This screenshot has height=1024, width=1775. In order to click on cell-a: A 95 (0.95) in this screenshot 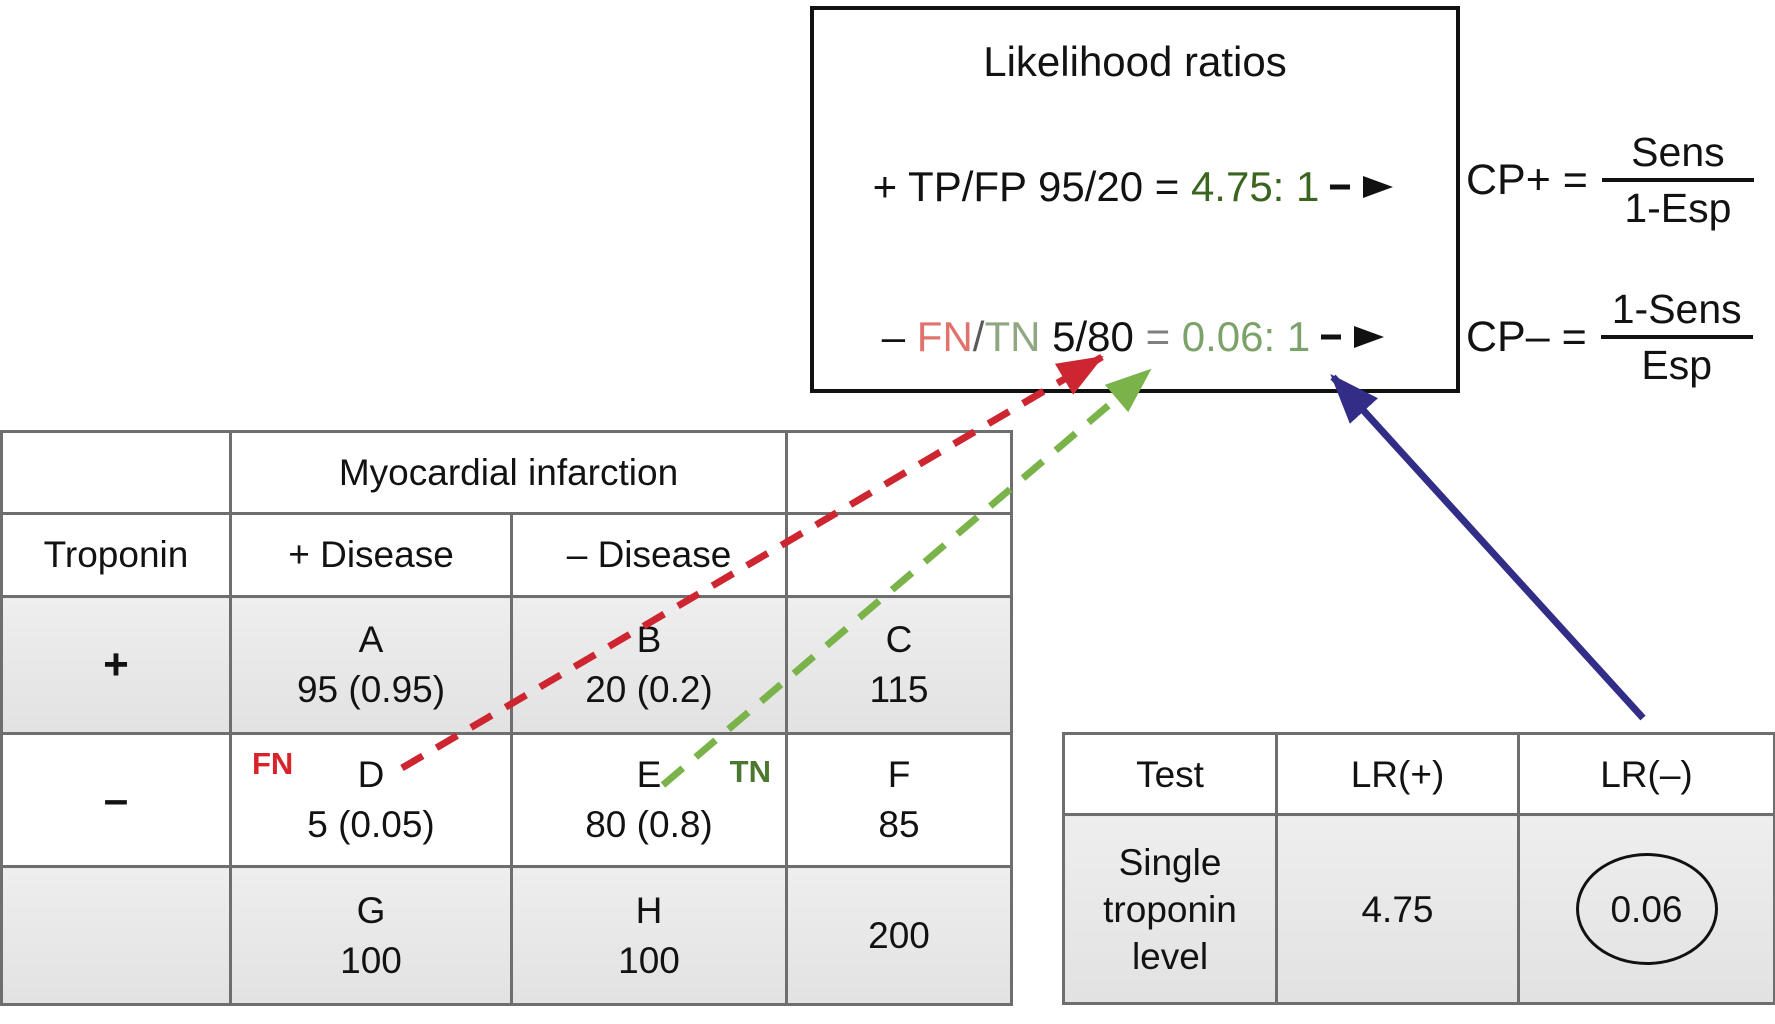, I will do `click(371, 665)`.